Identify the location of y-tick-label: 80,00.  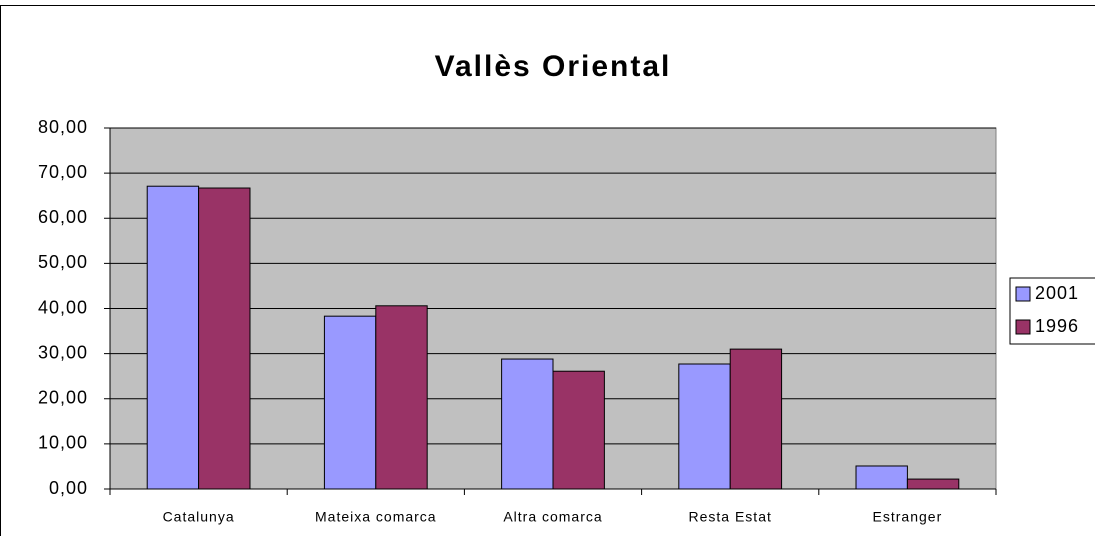
(63, 127).